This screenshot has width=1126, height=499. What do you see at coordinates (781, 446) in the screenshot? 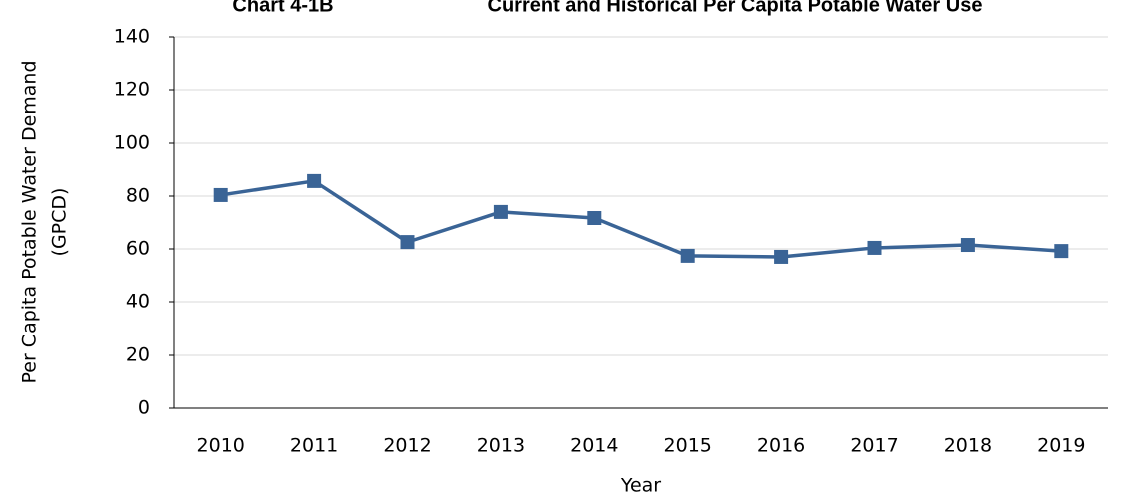
I see `x-tick-label: 2016` at bounding box center [781, 446].